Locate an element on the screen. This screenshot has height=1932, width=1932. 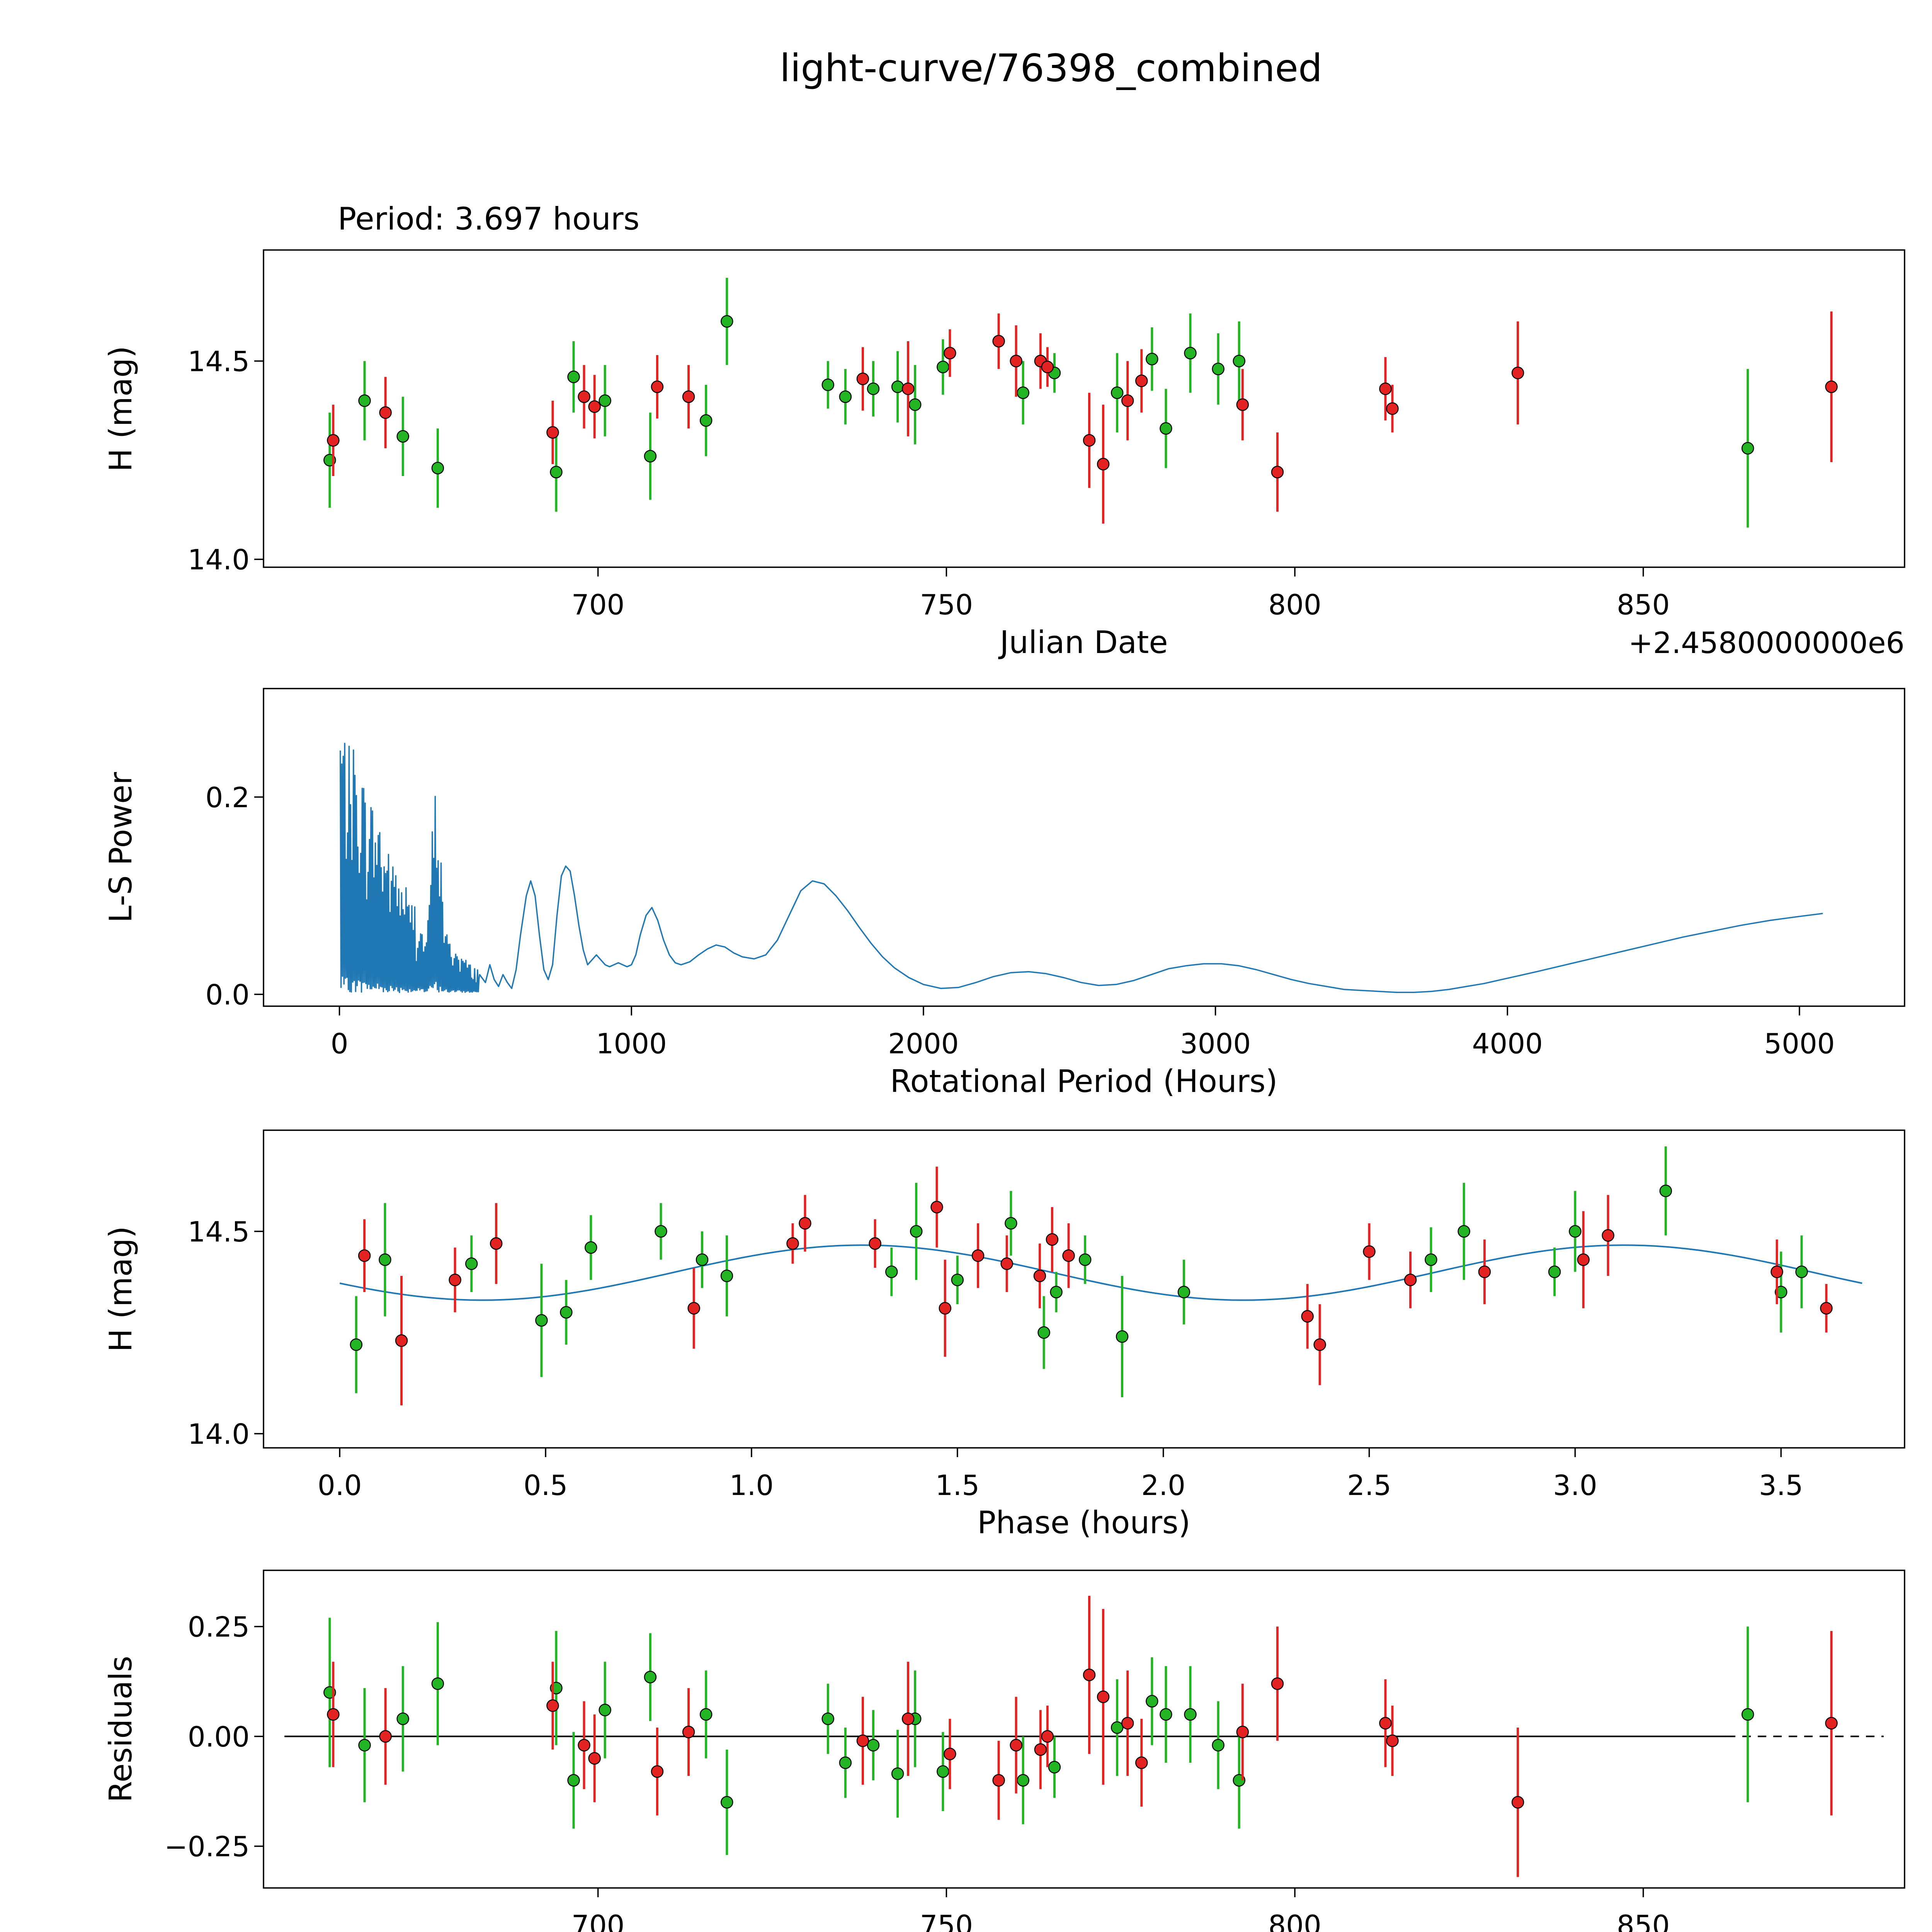
y-ticks: 14.0 14.5 is located at coordinates (226, 460).